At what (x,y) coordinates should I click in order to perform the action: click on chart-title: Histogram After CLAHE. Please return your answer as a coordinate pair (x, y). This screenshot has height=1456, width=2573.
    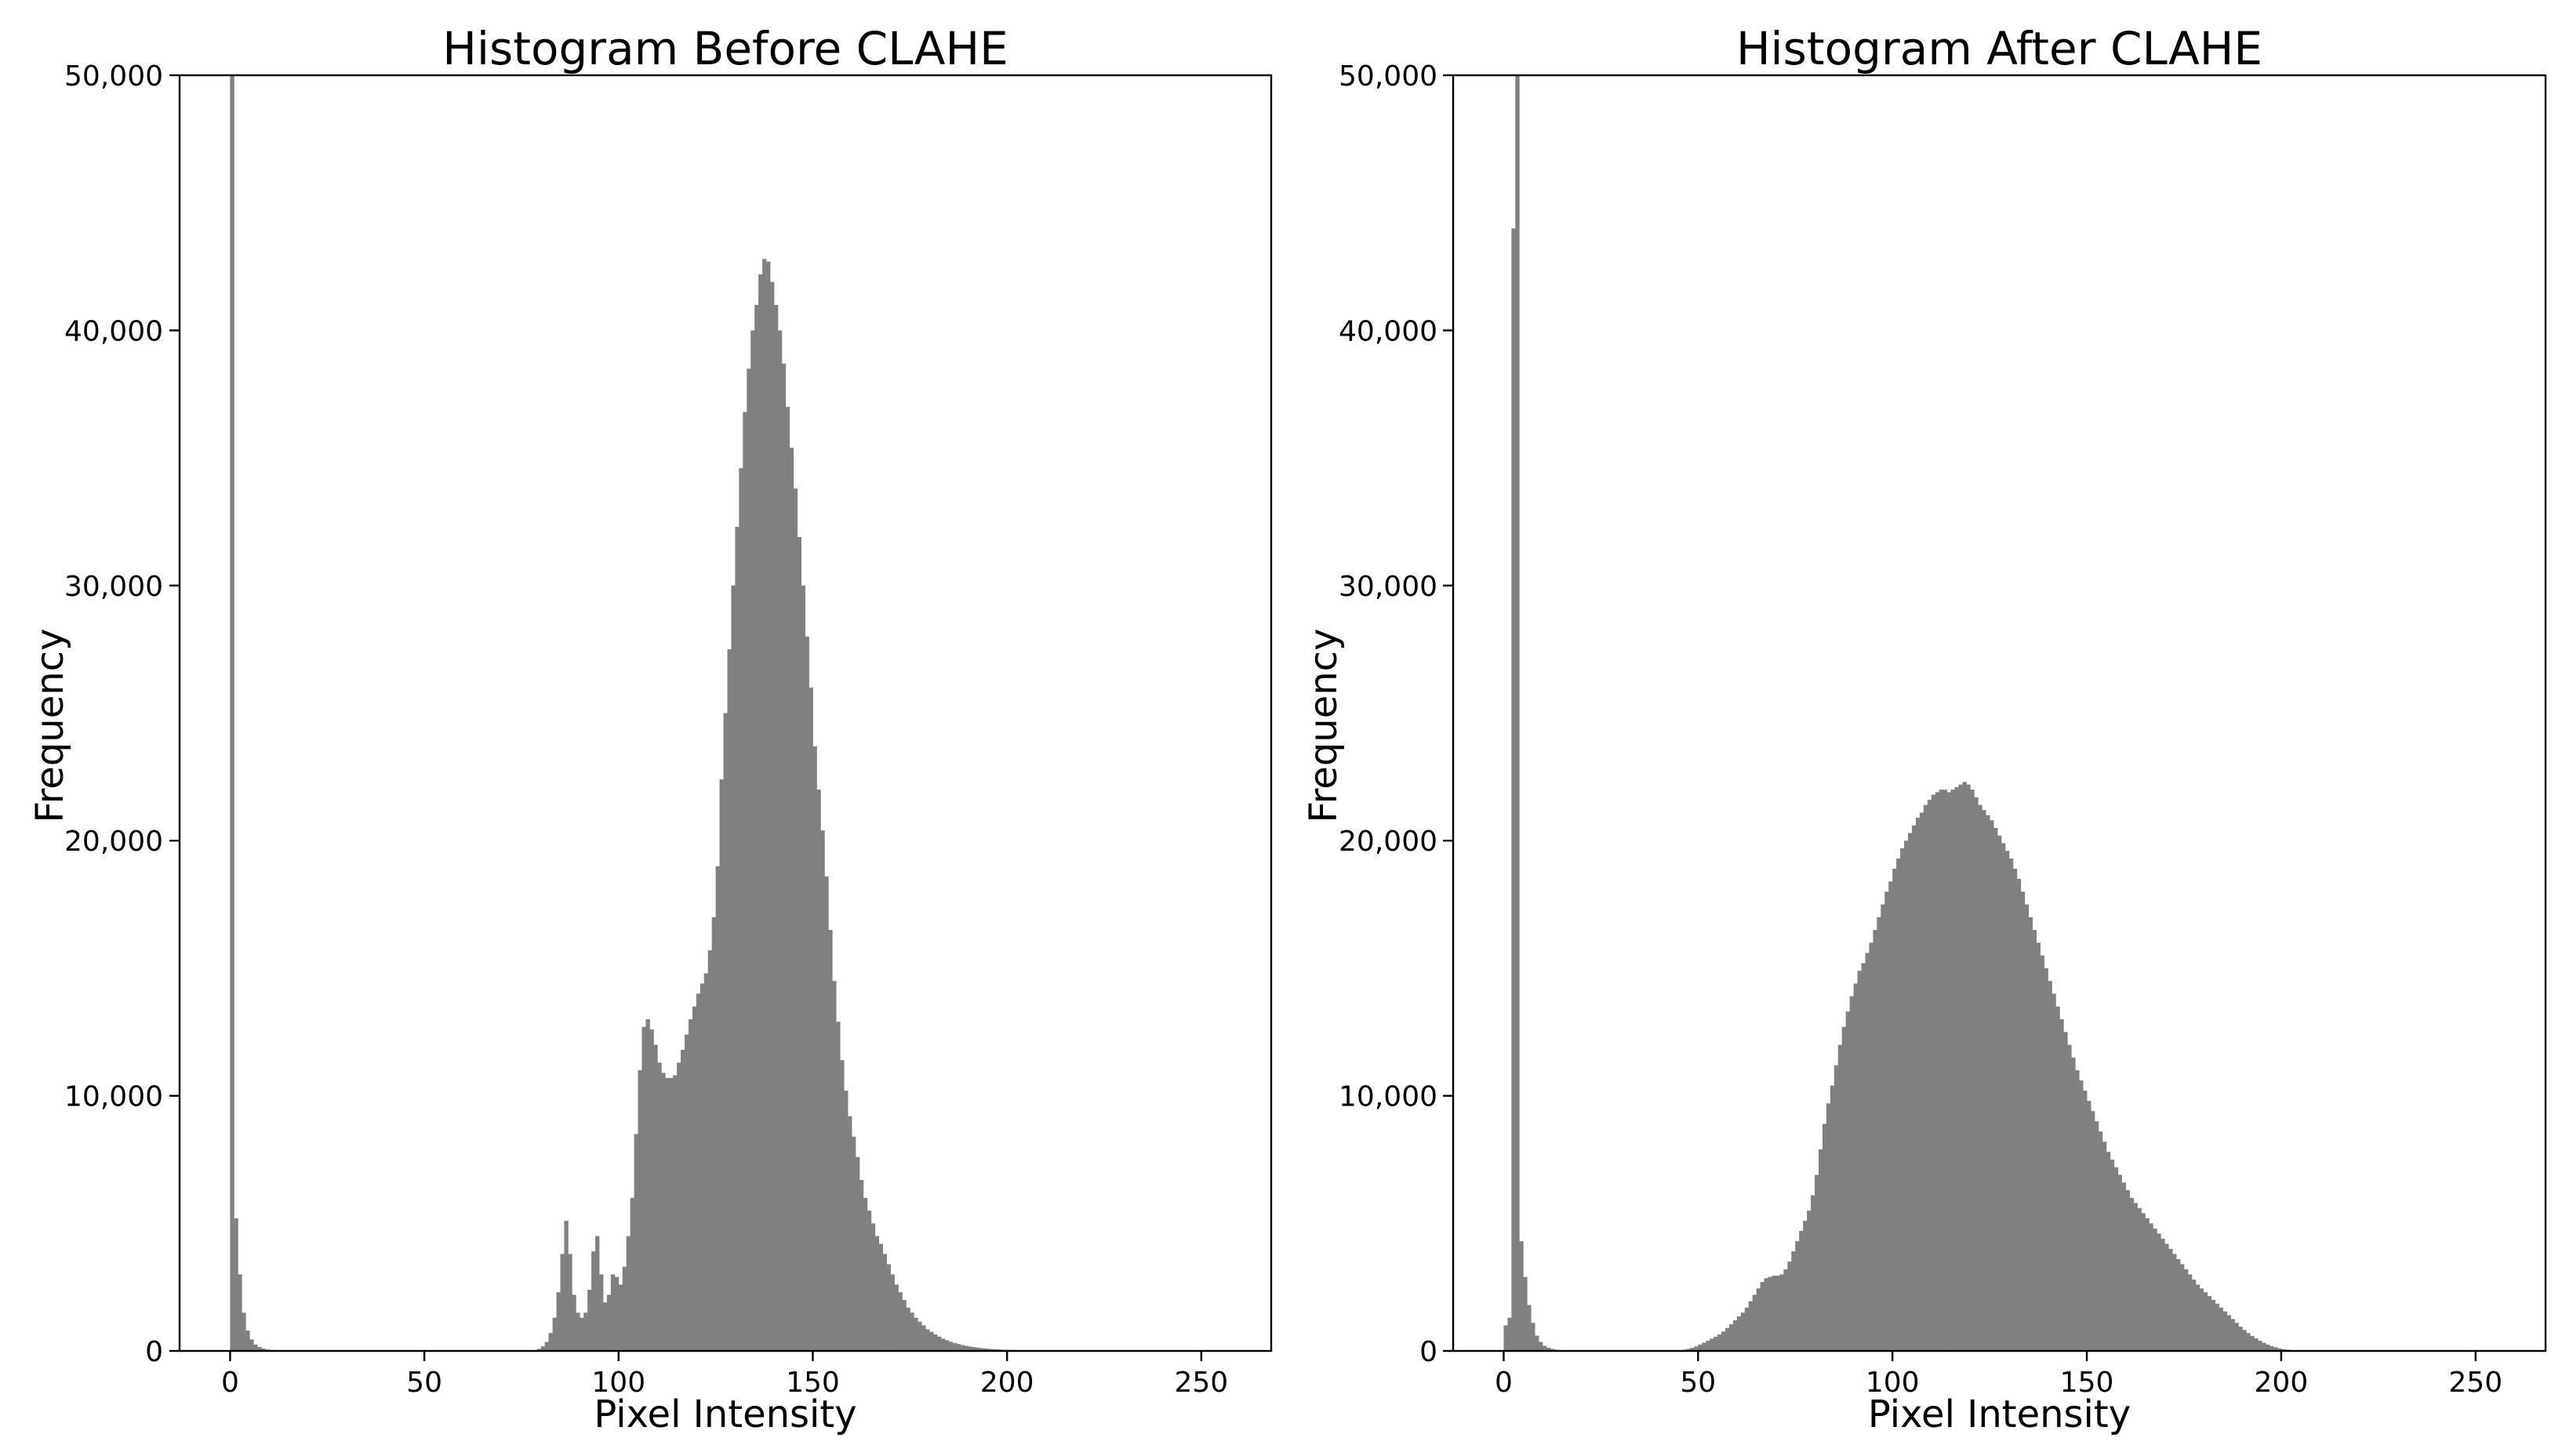
    Looking at the image, I should click on (1999, 48).